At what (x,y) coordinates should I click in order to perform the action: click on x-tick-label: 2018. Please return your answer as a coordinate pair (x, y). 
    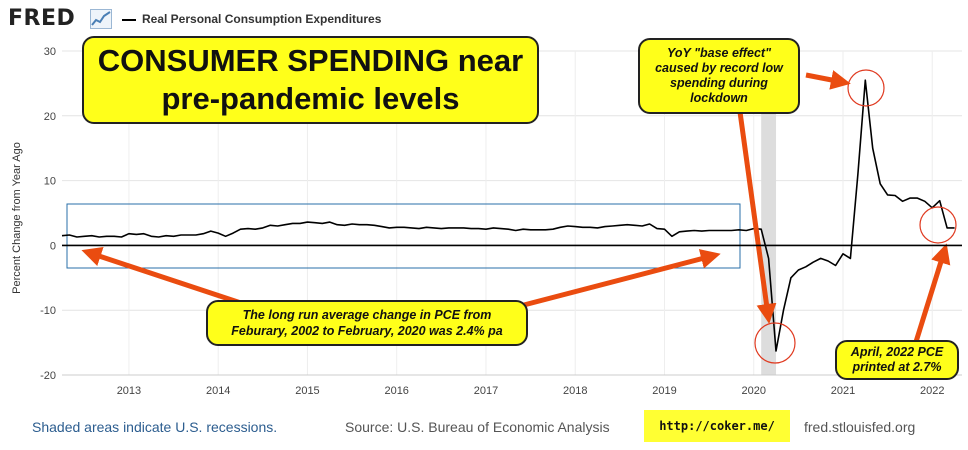
    Looking at the image, I should click on (575, 391).